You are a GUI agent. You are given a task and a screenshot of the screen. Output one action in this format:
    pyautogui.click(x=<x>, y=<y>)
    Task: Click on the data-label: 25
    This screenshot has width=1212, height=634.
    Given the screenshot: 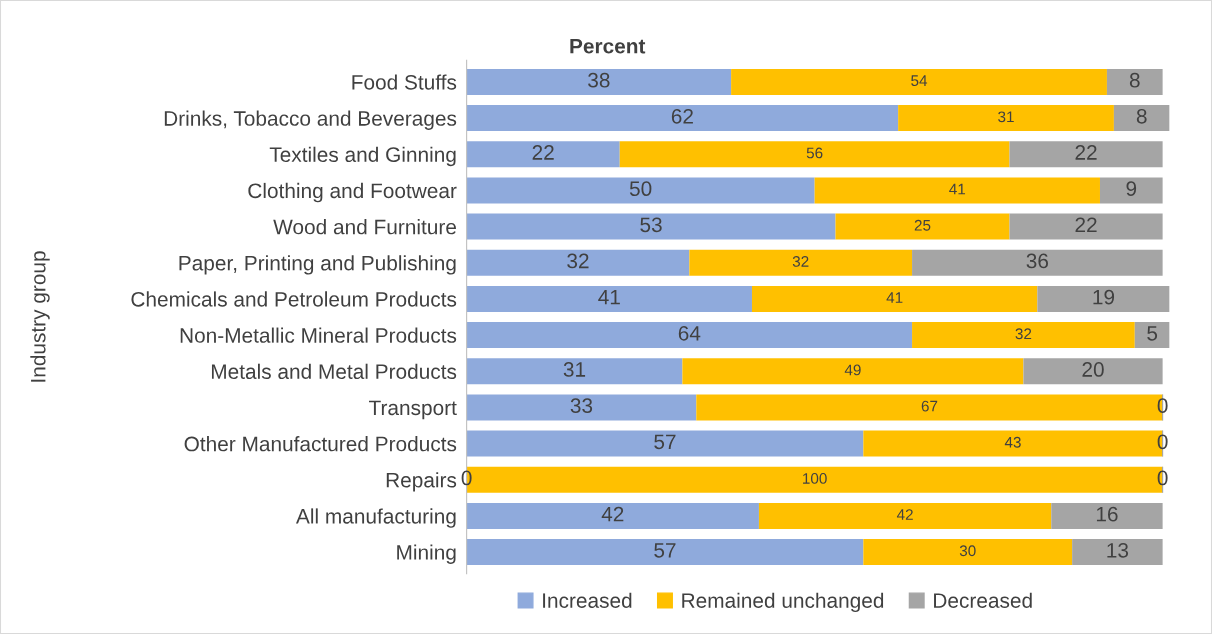 What is the action you would take?
    pyautogui.click(x=922, y=225)
    